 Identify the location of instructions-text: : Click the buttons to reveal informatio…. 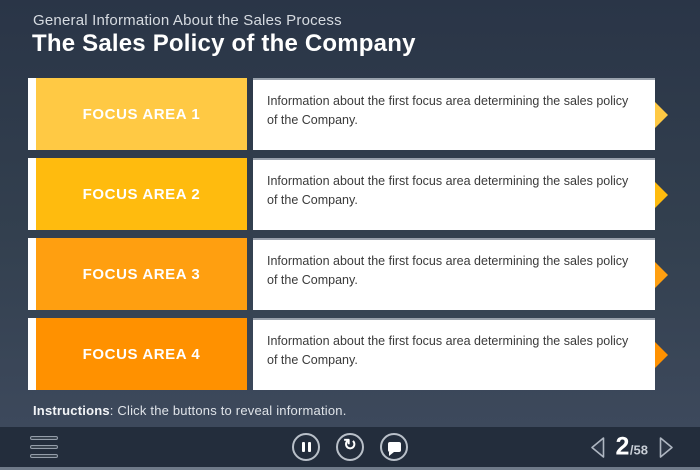
(228, 410).